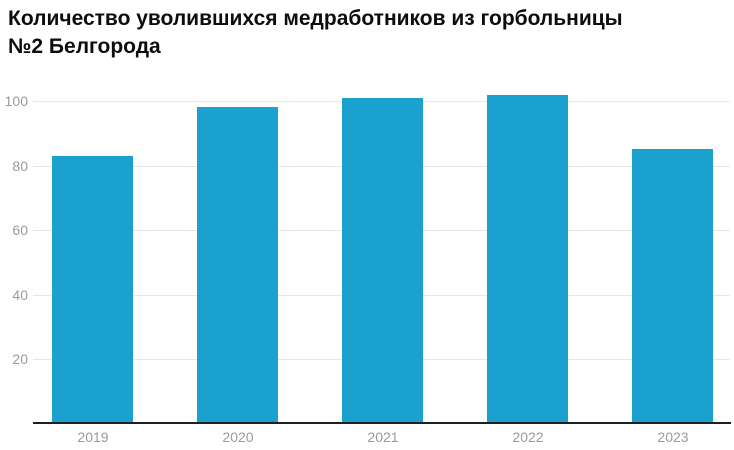 This screenshot has width=734, height=450. What do you see at coordinates (20, 359) in the screenshot?
I see `y-axis-tick-label-20: 20` at bounding box center [20, 359].